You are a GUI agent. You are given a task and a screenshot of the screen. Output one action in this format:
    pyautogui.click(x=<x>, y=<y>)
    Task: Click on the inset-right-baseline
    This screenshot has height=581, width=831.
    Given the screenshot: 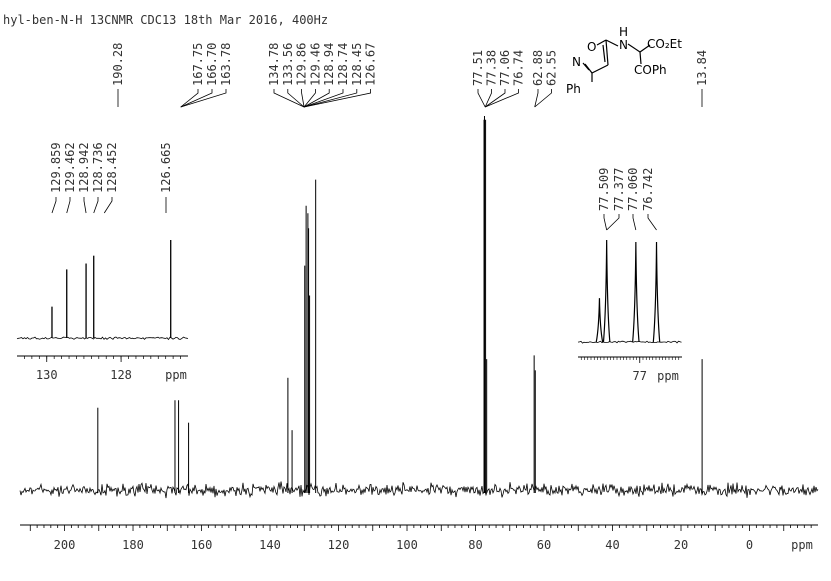 What is the action you would take?
    pyautogui.click(x=629, y=342)
    